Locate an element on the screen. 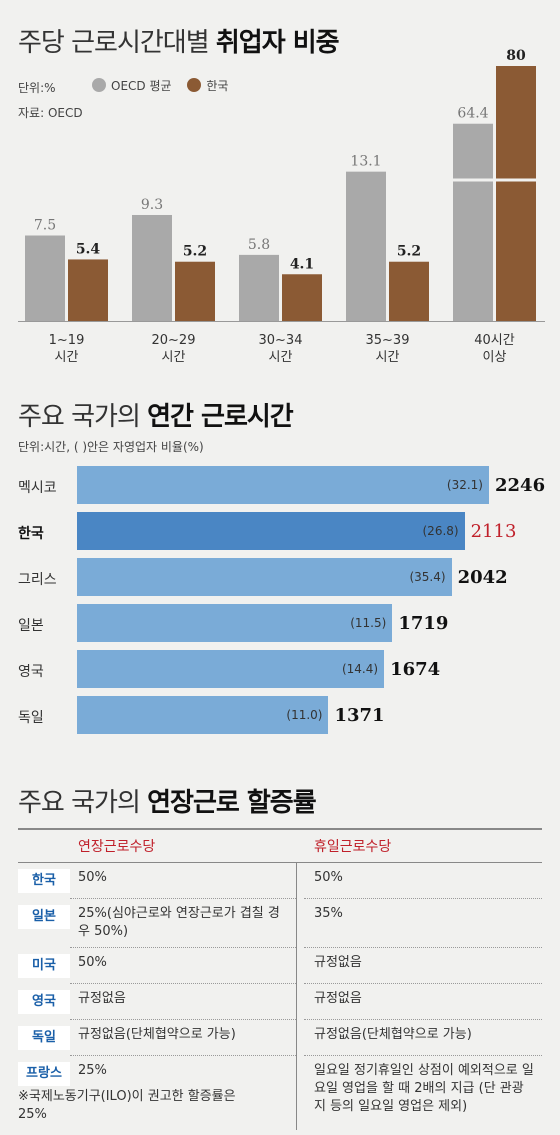 This screenshot has height=1135, width=560. overtime-header: 연장근로수당 is located at coordinates (183, 845).